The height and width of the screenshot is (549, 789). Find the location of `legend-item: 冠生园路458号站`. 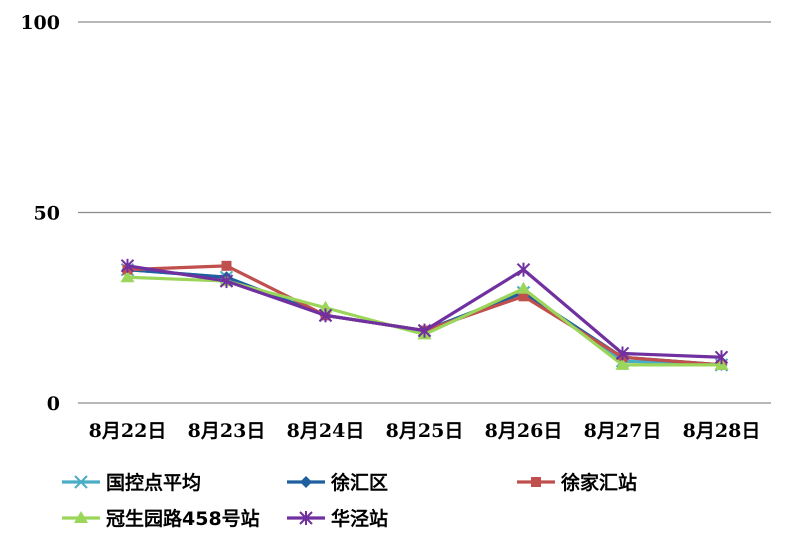

legend-item: 冠生园路458号站 is located at coordinates (161, 518).